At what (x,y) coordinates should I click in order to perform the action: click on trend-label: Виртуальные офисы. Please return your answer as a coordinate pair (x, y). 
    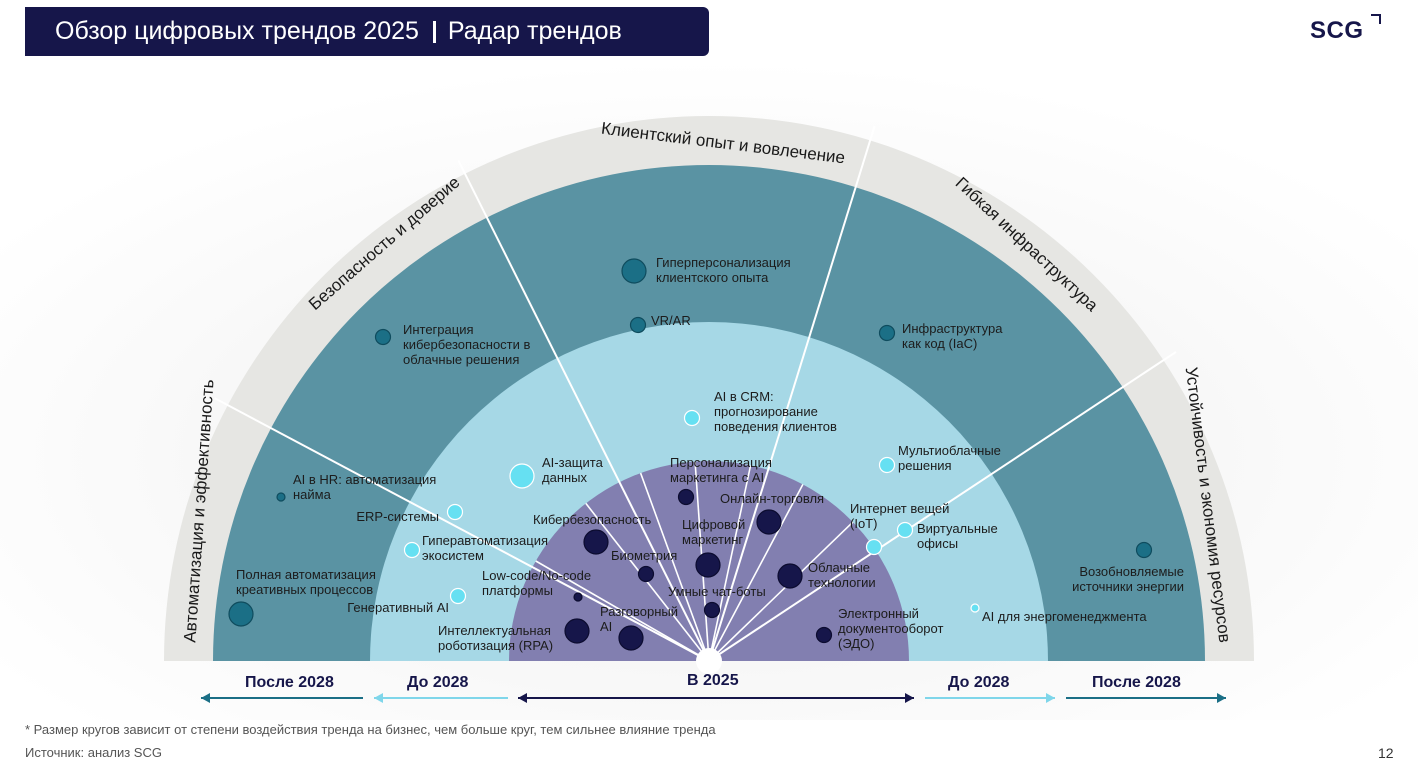
    Looking at the image, I should click on (957, 536).